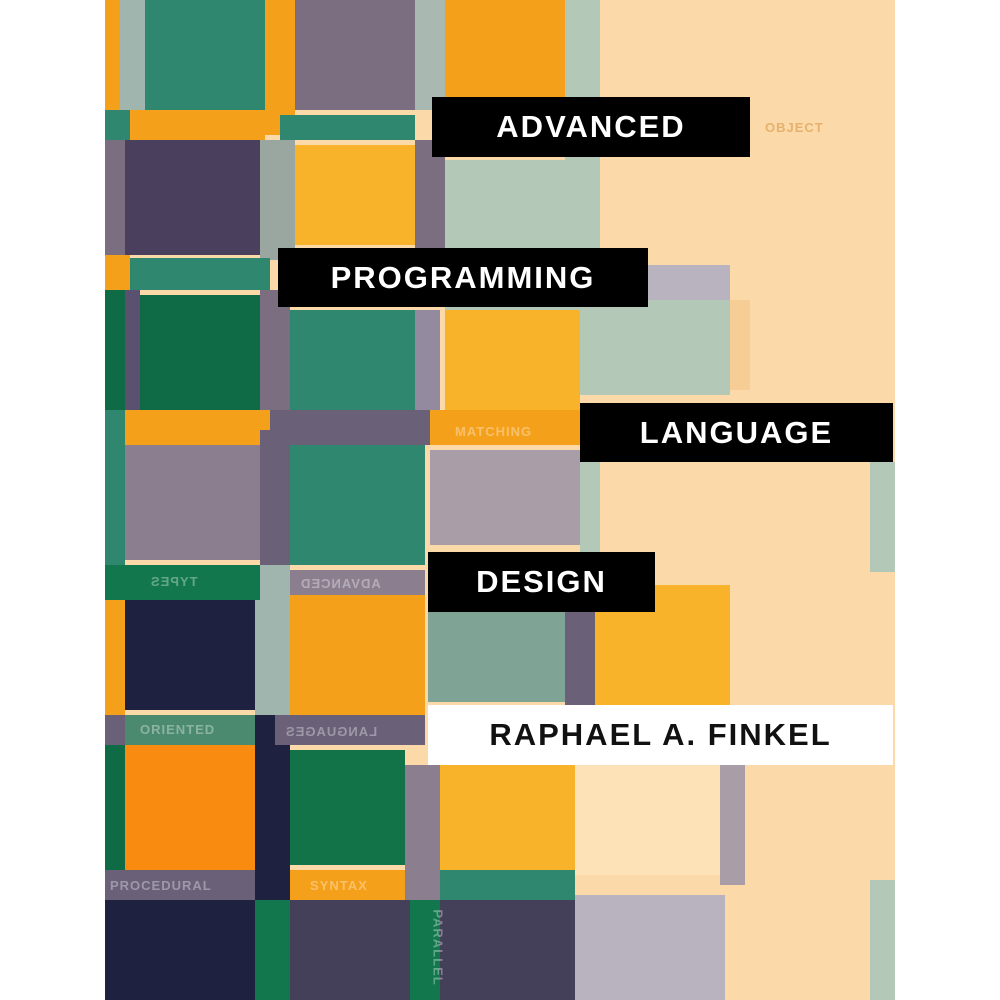 Image resolution: width=1000 pixels, height=1000 pixels. I want to click on bg-word-procedural: PROCEDURAL, so click(161, 885).